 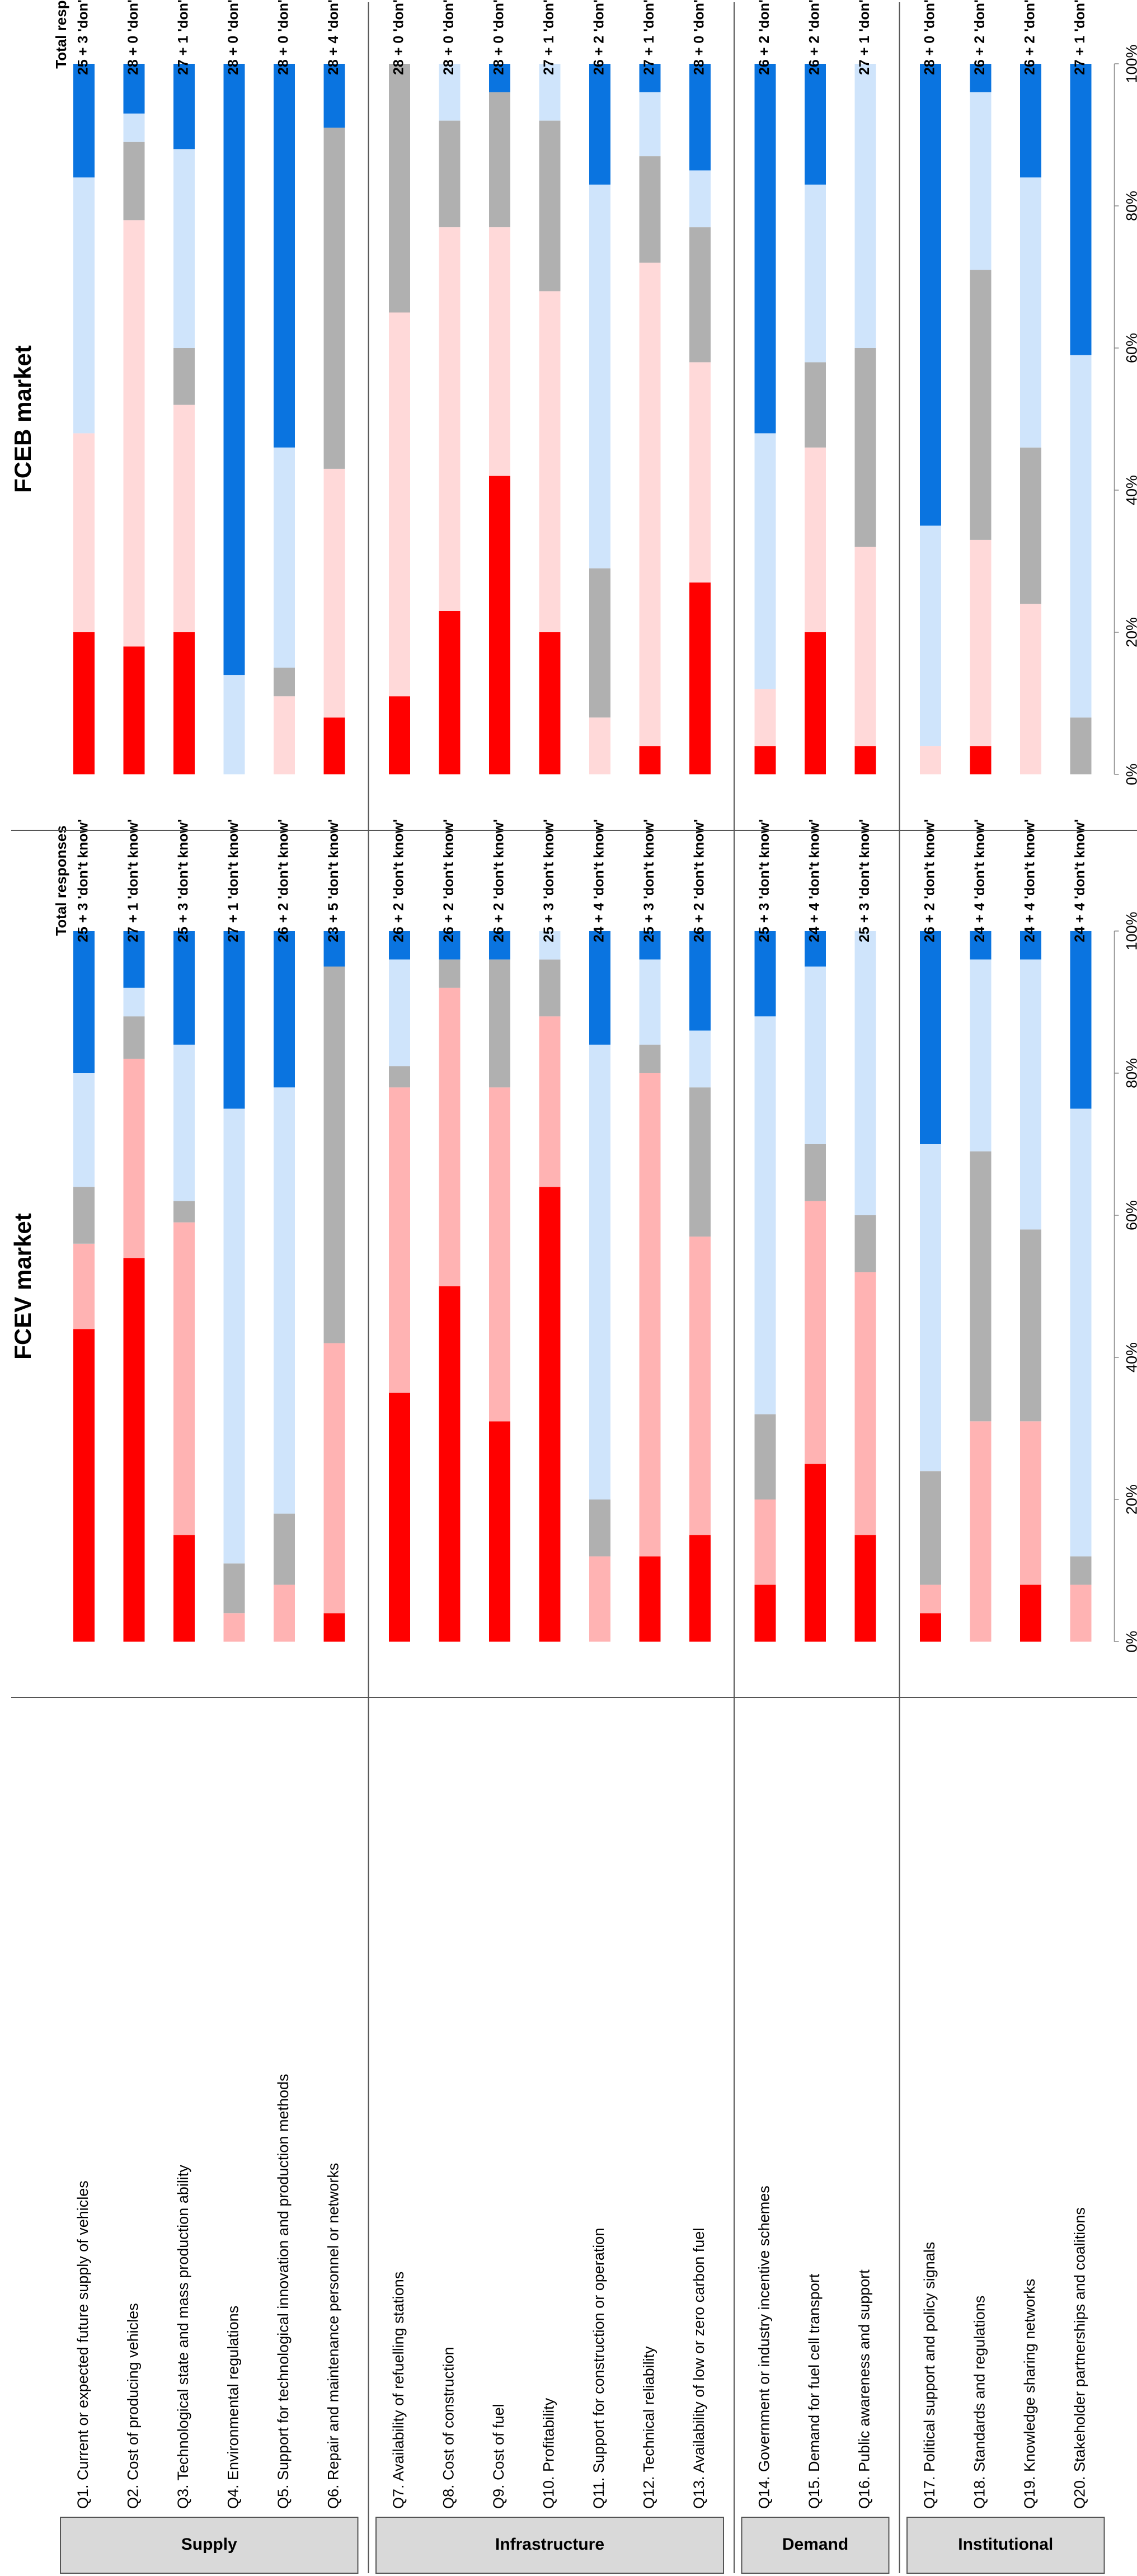 What do you see at coordinates (448, 2428) in the screenshot?
I see `question-label: Q8. Cost of construction` at bounding box center [448, 2428].